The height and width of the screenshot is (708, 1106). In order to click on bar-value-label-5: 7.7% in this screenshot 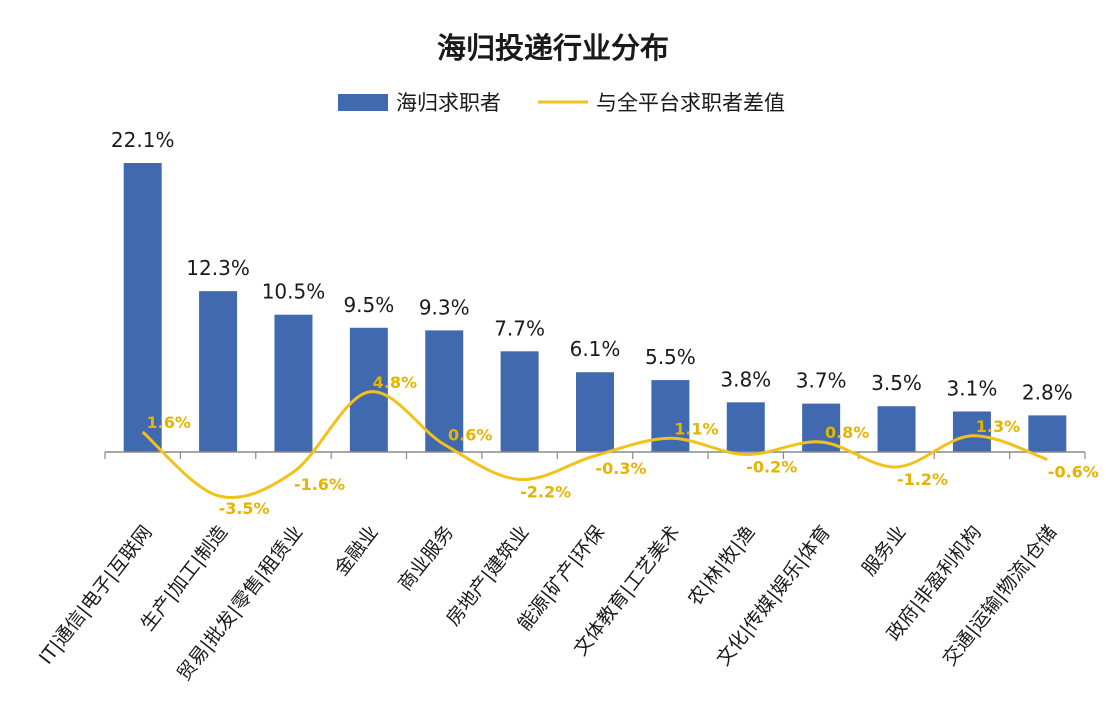, I will do `click(519, 328)`.